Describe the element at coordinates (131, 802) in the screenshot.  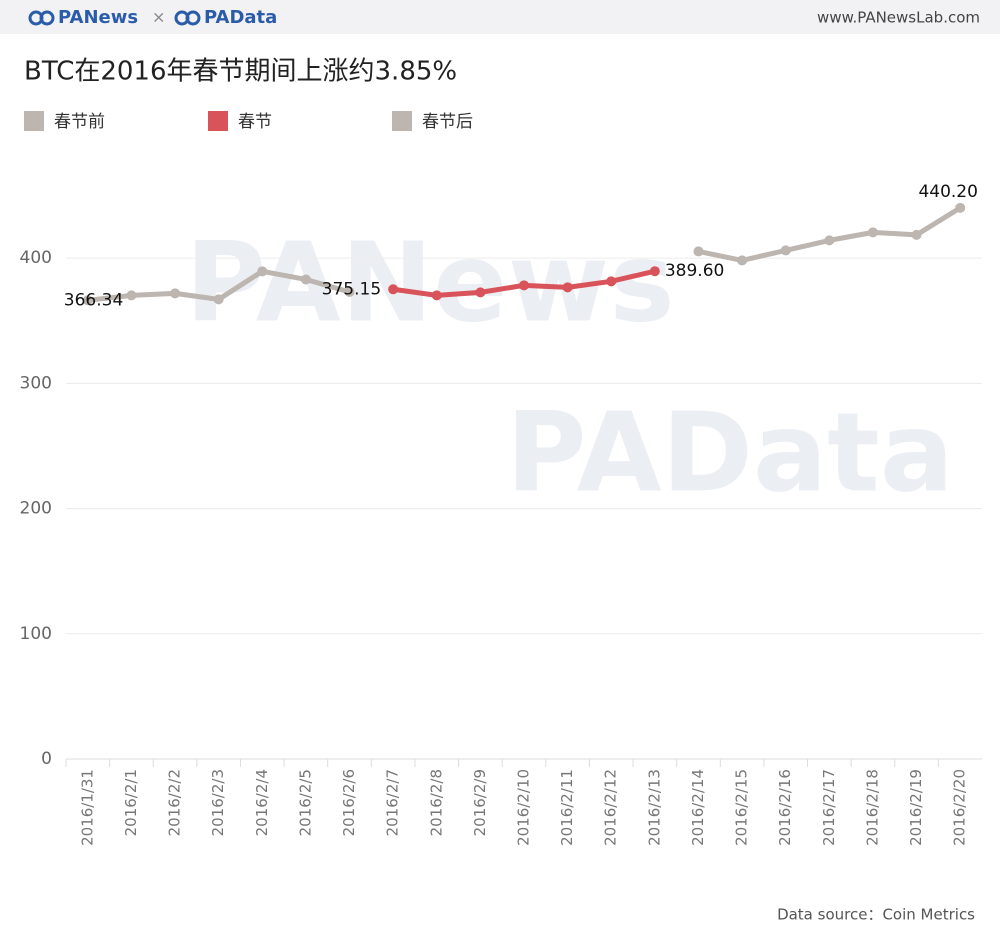
I see `x-tick-label: 2016/2/1` at that location.